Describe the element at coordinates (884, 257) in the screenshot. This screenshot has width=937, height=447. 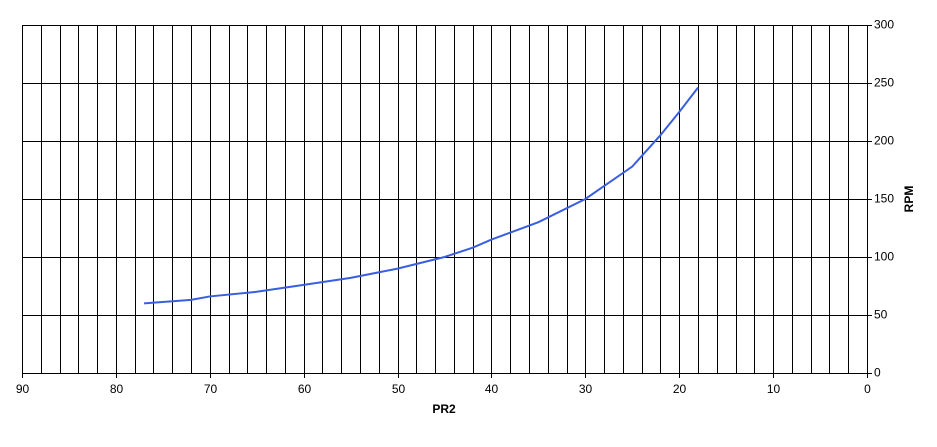
I see `y-tick-label: 100` at that location.